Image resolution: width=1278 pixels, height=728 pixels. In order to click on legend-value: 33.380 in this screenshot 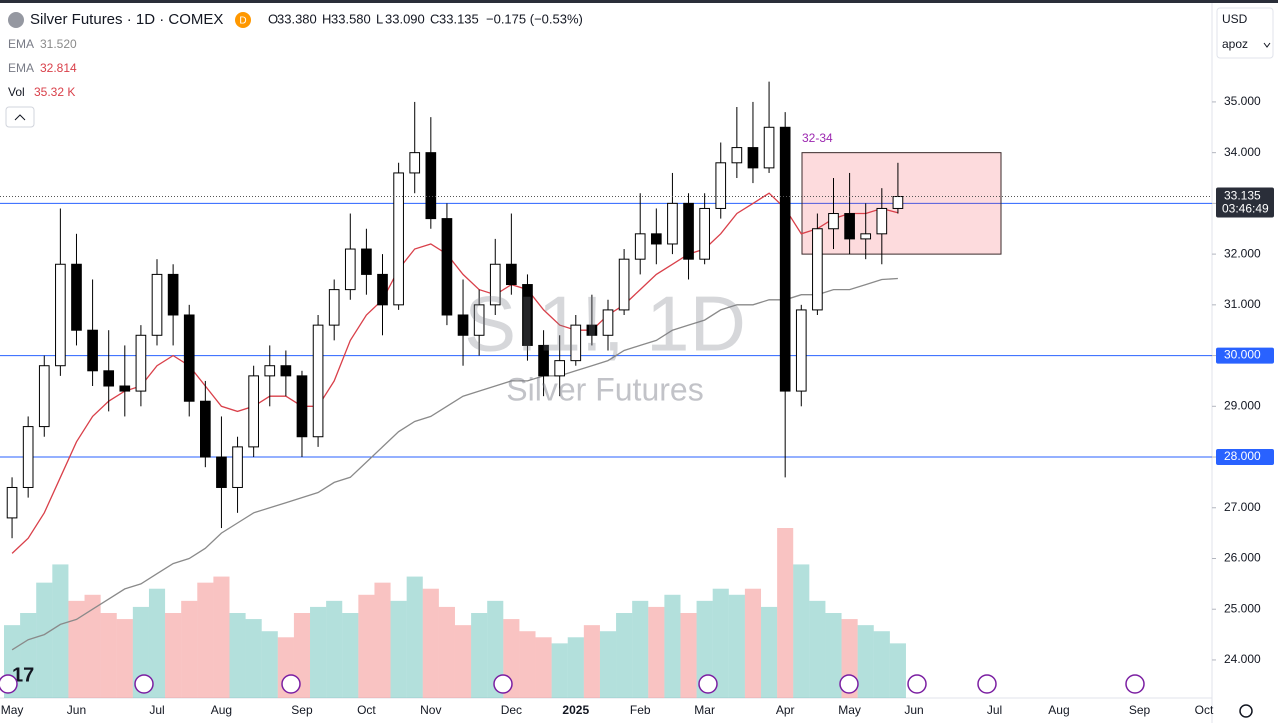, I will do `click(297, 18)`.